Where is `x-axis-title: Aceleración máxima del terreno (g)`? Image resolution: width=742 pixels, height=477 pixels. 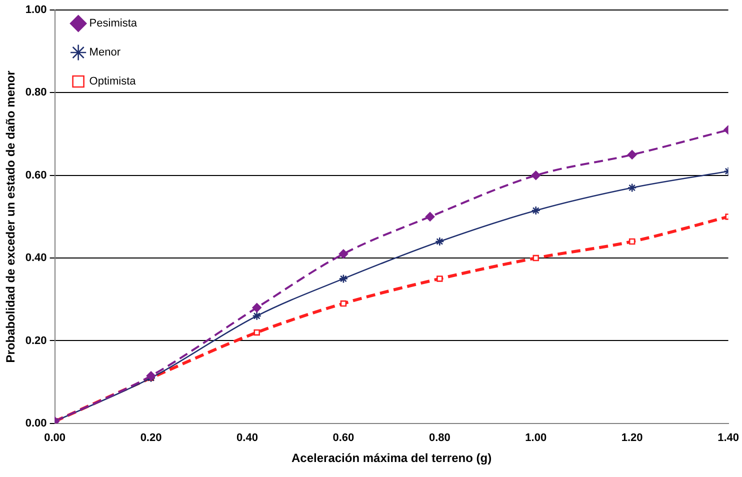
x-axis-title: Aceleración máxima del terreno (g) is located at coordinates (392, 458).